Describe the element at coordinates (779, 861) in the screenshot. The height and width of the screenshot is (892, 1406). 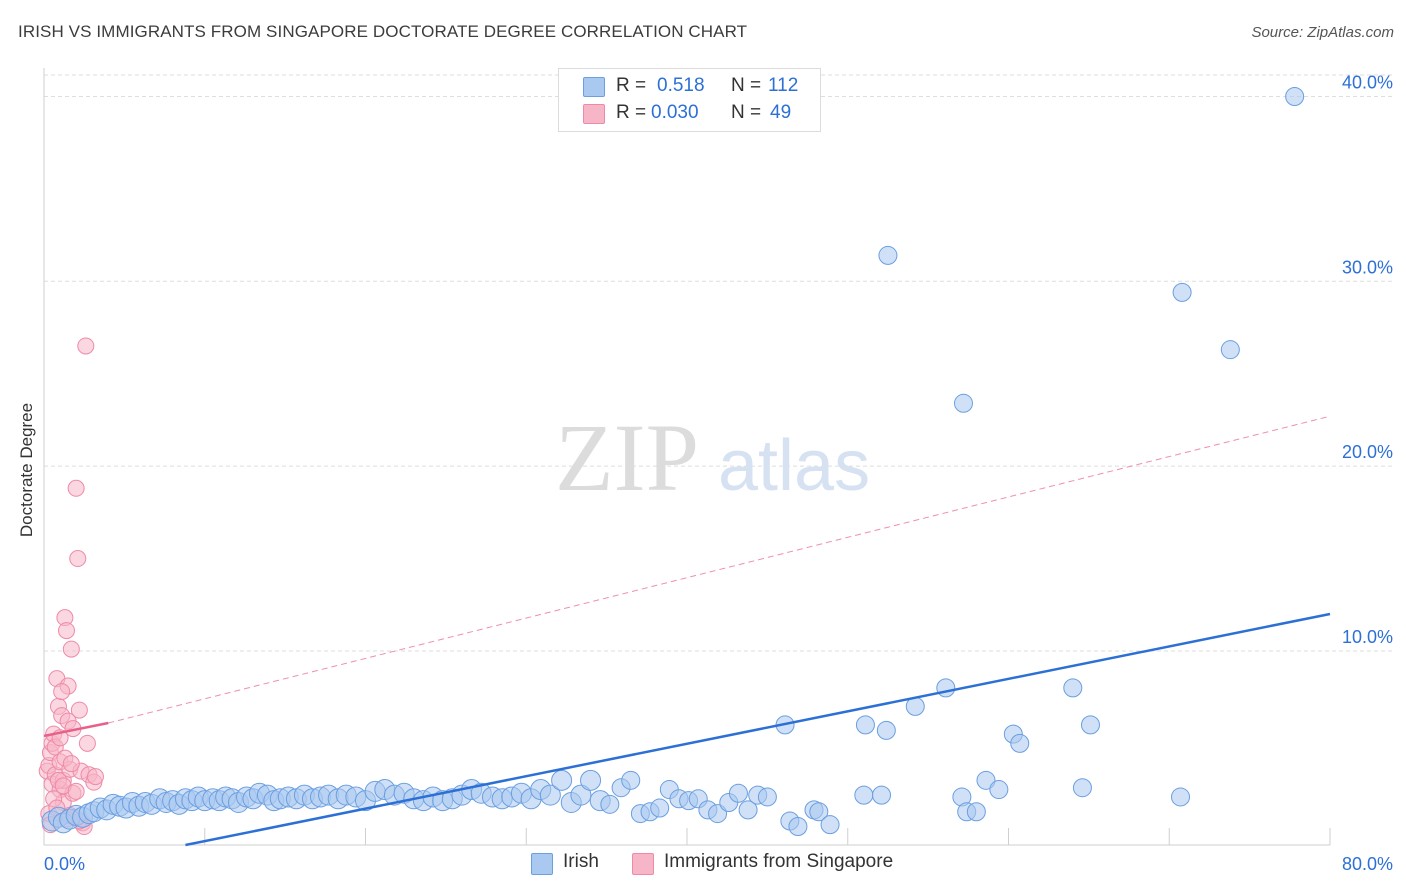
I see `singapore-legend-label: Immigrants from Singapore` at that location.